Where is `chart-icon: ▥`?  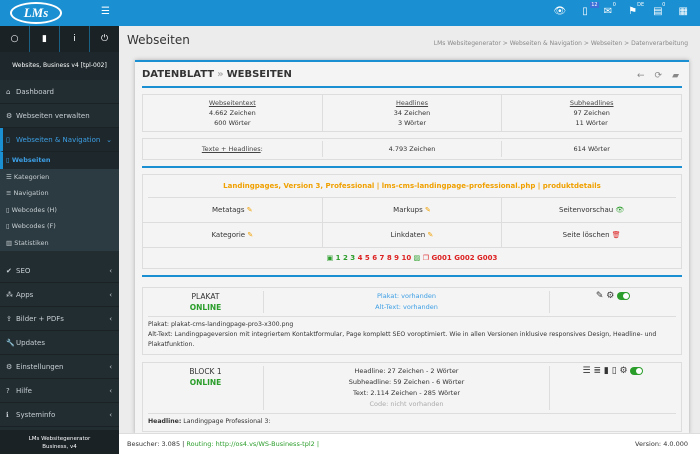
chart-icon: ▥ is located at coordinates (10, 242).